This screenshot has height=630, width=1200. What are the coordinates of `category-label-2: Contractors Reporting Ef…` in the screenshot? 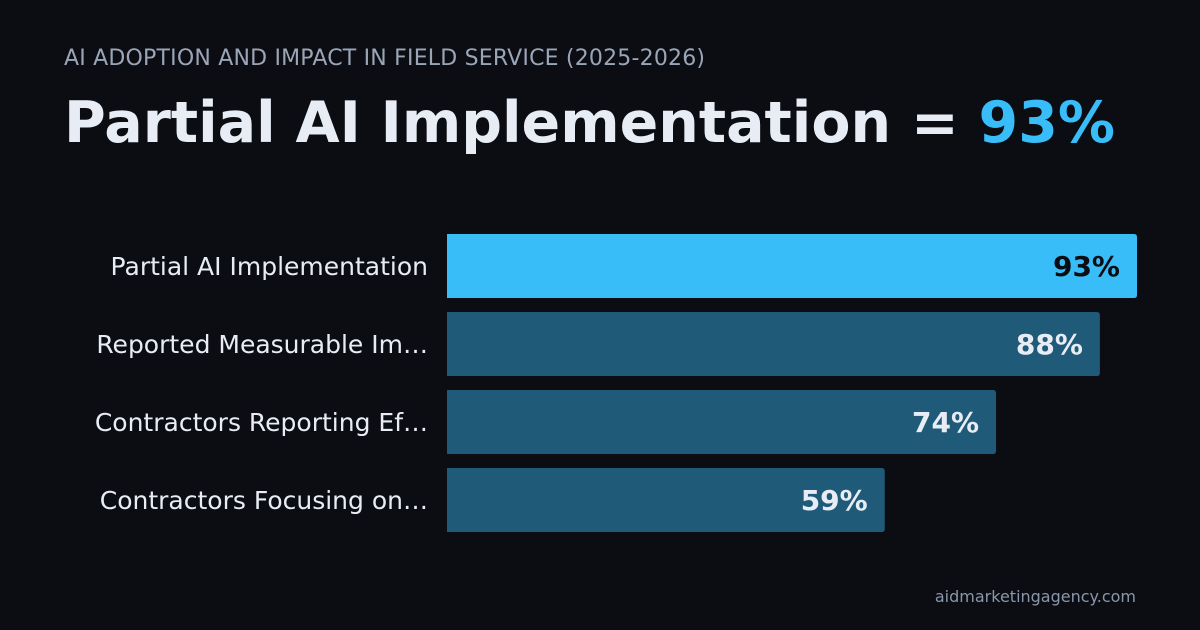 It's located at (261, 422).